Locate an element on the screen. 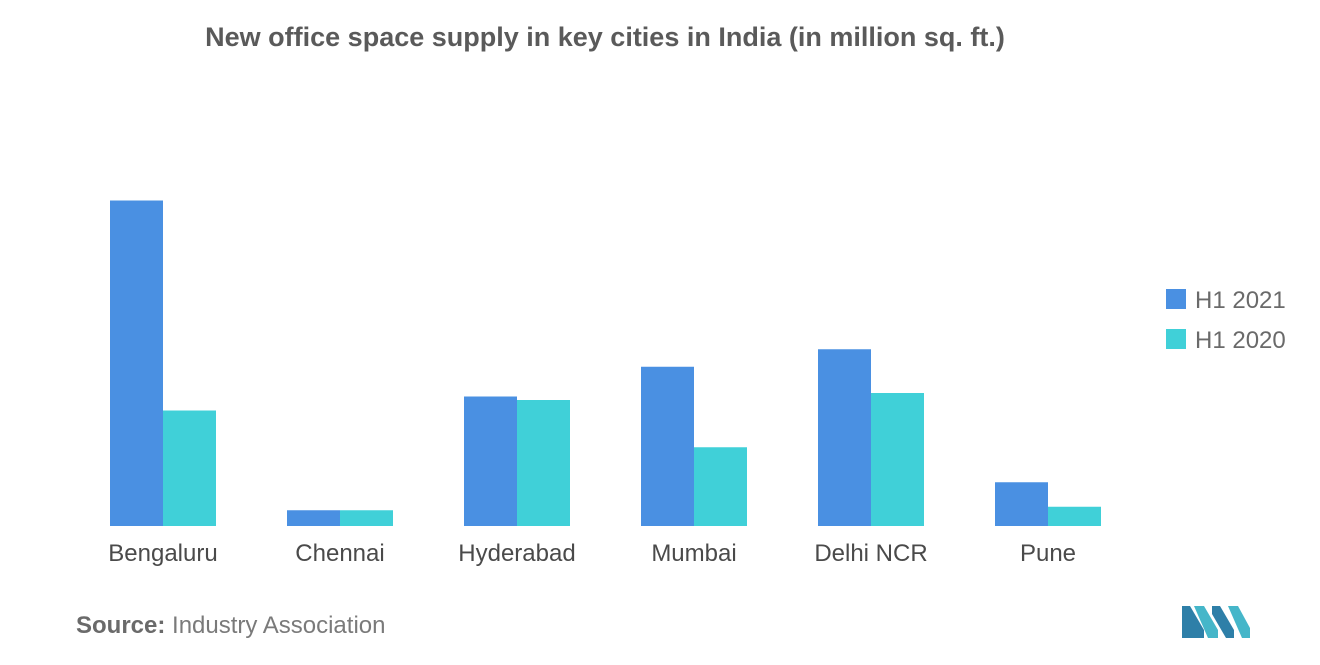  legend-label: H1 2020 is located at coordinates (1240, 340).